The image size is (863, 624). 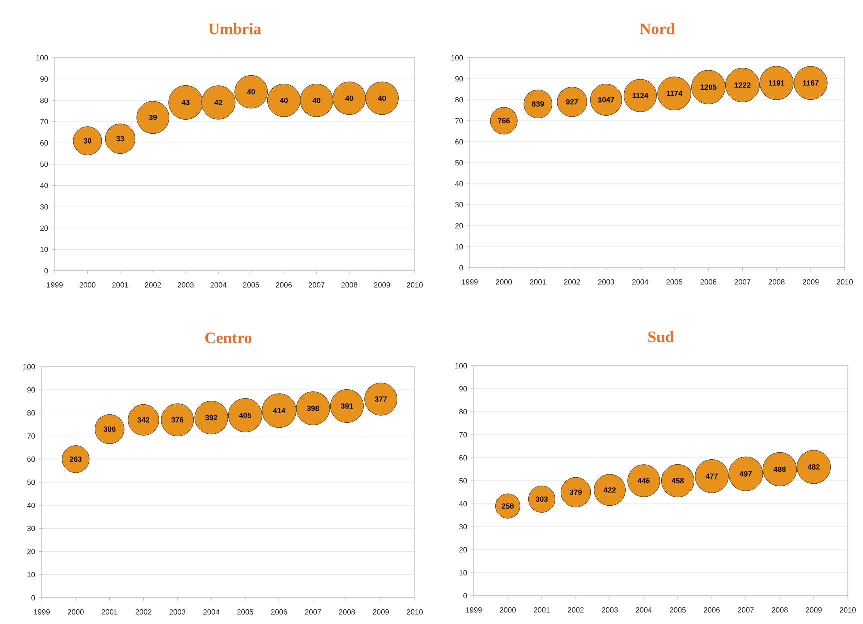 I want to click on chart-title: Sud, so click(x=661, y=336).